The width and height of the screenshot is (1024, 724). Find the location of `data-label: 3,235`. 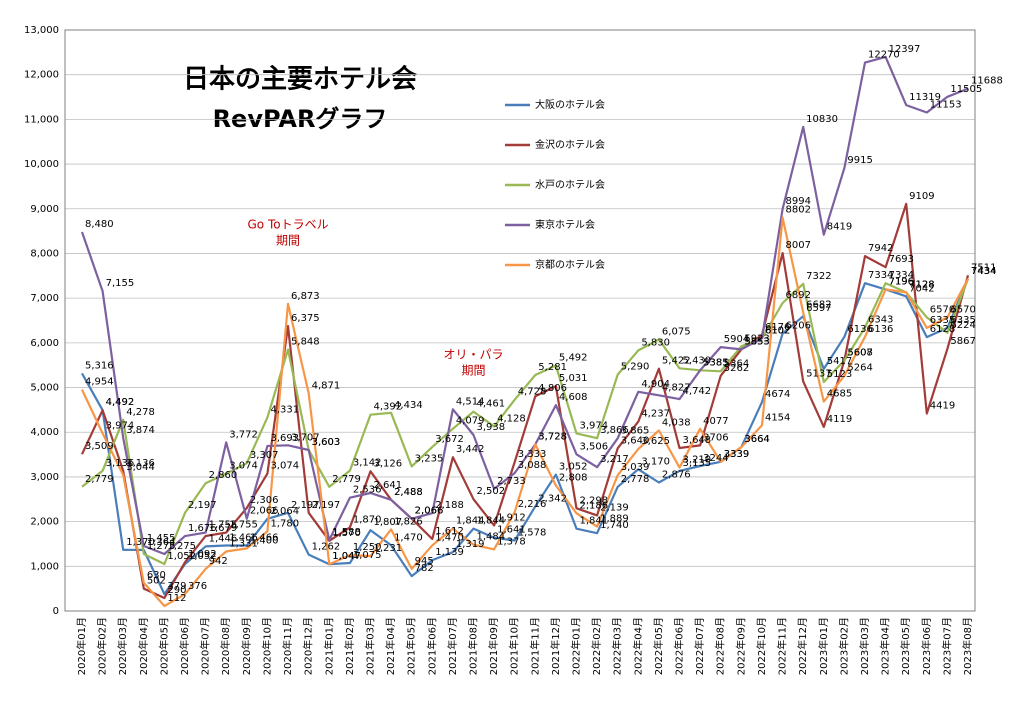

data-label: 3,235 is located at coordinates (429, 458).